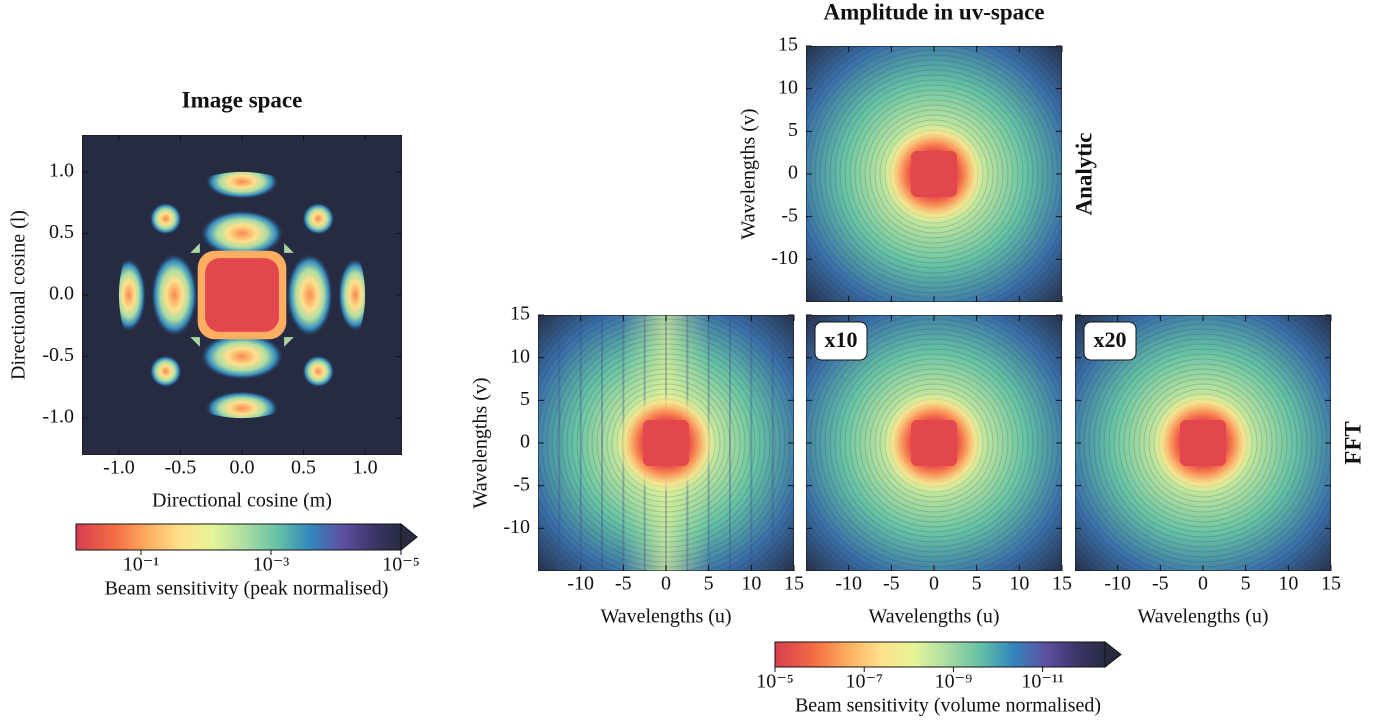 Image resolution: width=1385 pixels, height=722 pixels. Describe the element at coordinates (365, 468) in the screenshot. I see `x-tick-label: 1.0` at that location.